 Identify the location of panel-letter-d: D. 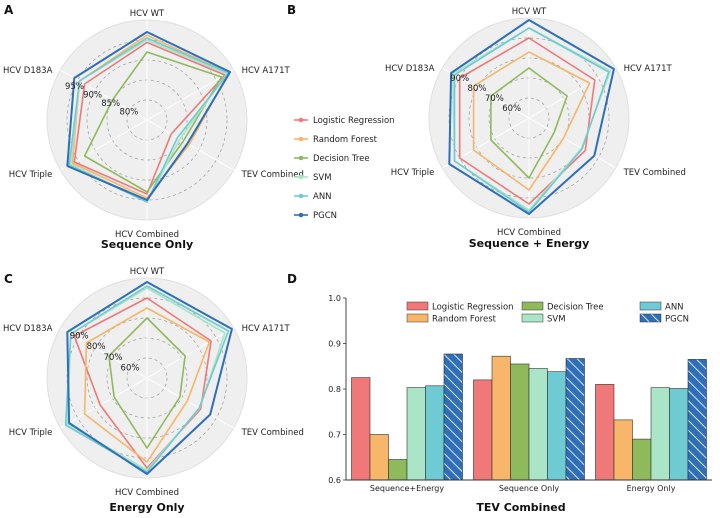
(292, 279).